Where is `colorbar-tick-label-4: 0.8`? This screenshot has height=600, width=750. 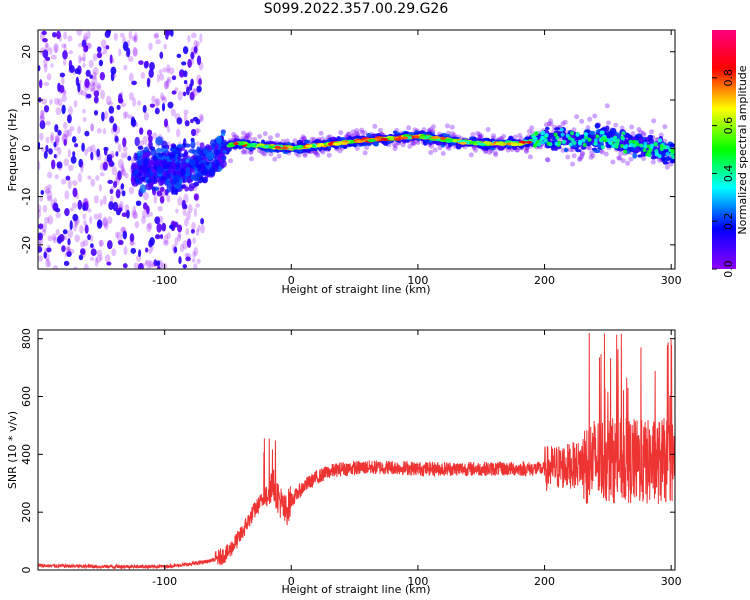
colorbar-tick-label-4: 0.8 is located at coordinates (728, 78).